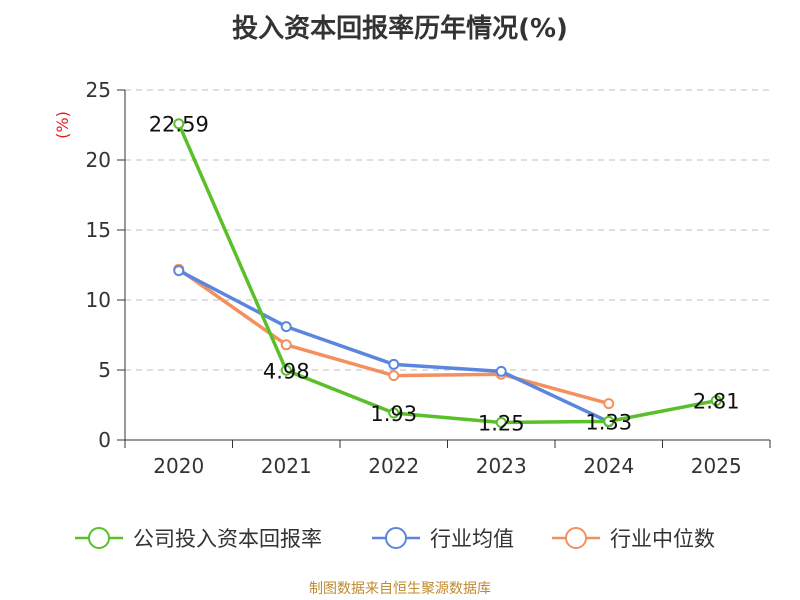 Image resolution: width=800 pixels, height=600 pixels. Describe the element at coordinates (501, 466) in the screenshot. I see `x-tick-label: 2023` at that location.